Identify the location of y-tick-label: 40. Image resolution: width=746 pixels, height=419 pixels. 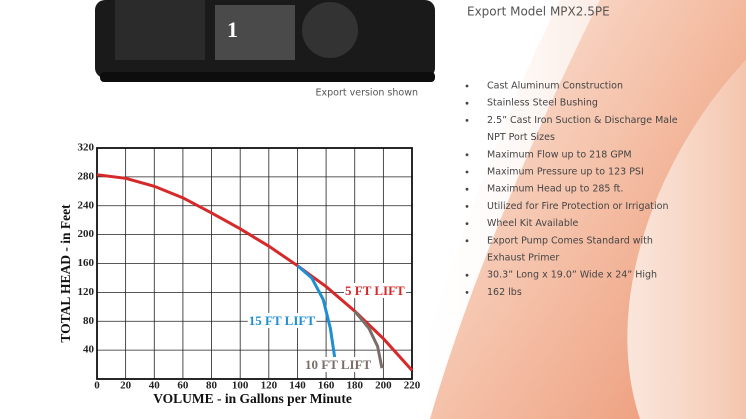
(89, 350).